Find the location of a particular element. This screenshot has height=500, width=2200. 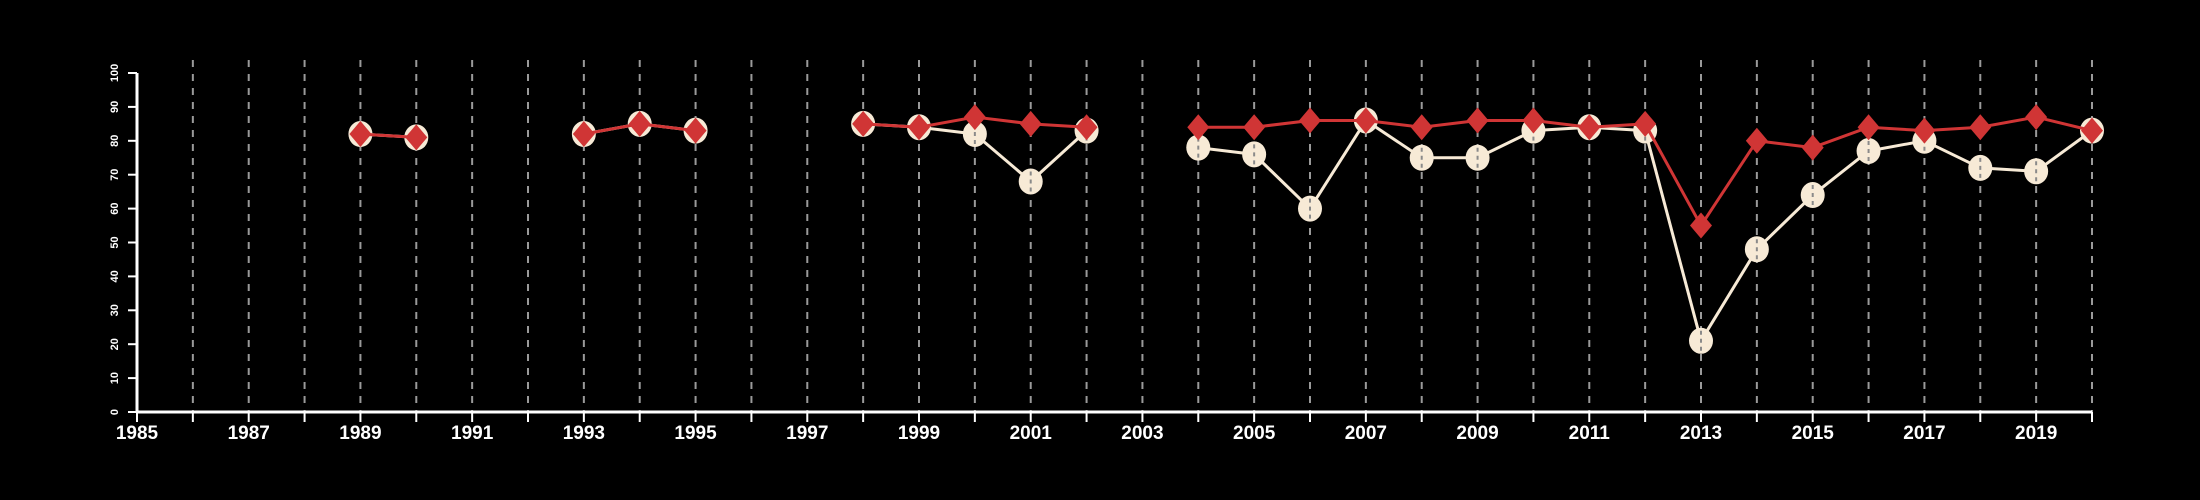

y-tick-label: 40 is located at coordinates (115, 276).